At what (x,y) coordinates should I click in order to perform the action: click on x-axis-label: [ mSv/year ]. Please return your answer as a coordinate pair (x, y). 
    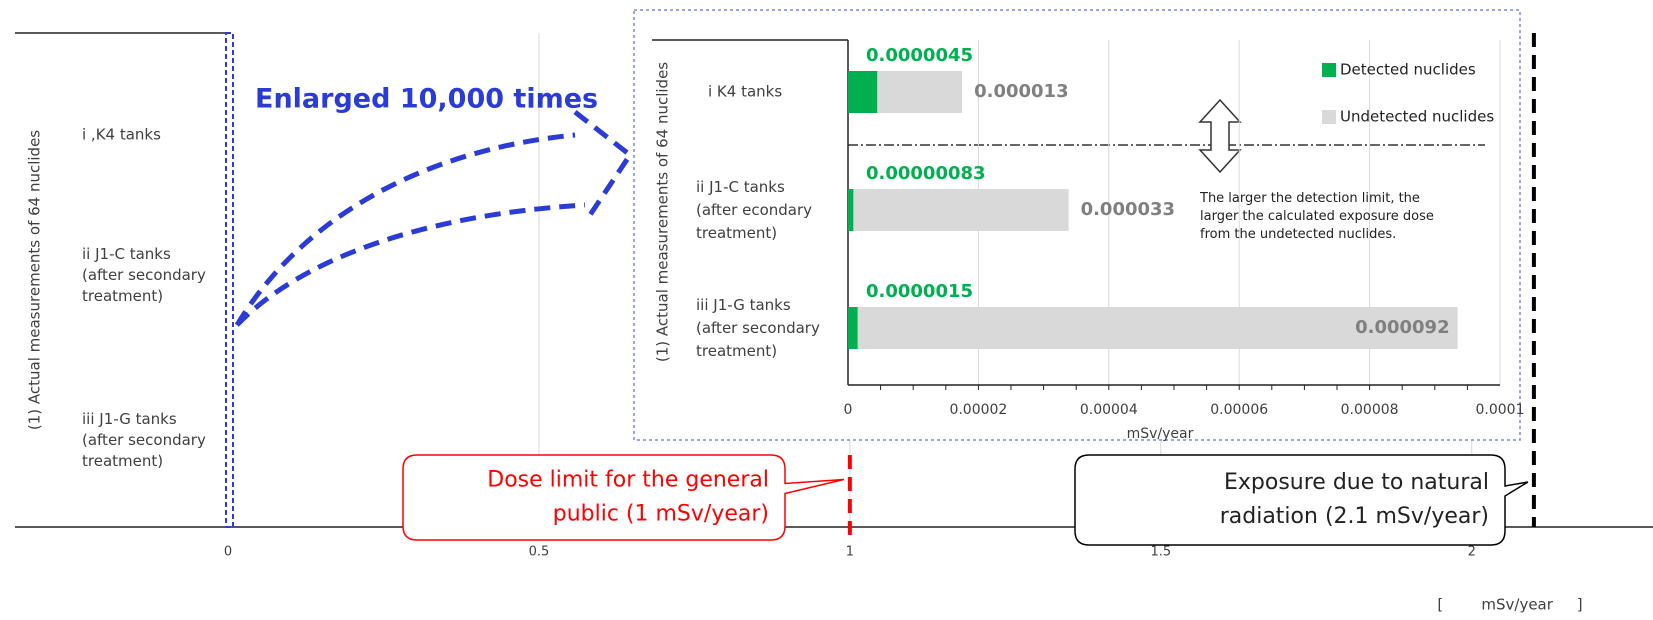
    Looking at the image, I should click on (1509, 605).